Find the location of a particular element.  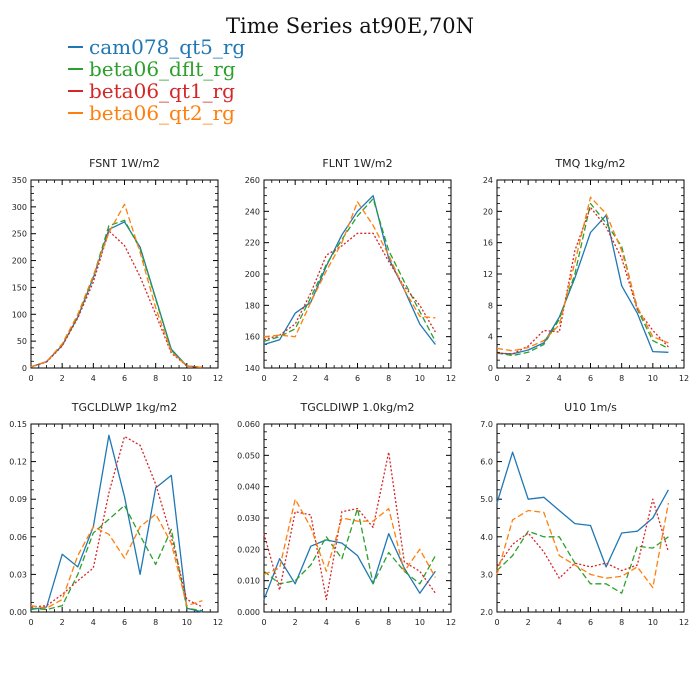

y-tick-label: 150 is located at coordinates (19, 287).